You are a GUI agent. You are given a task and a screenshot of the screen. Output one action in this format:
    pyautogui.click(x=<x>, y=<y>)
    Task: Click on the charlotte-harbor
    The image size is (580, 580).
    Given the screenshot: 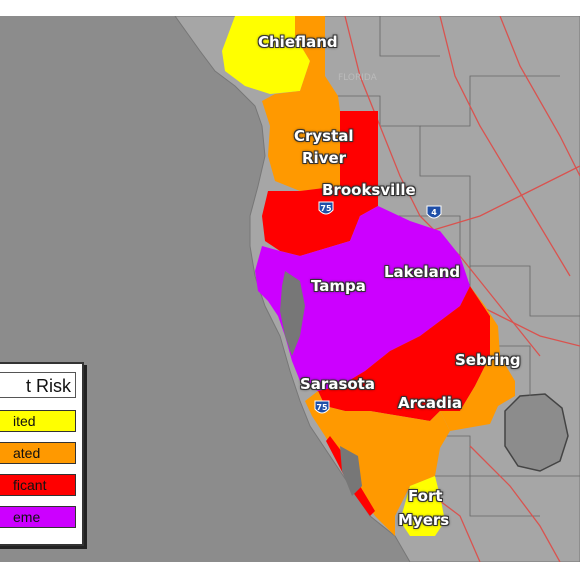 What is the action you would take?
    pyautogui.click(x=351, y=471)
    